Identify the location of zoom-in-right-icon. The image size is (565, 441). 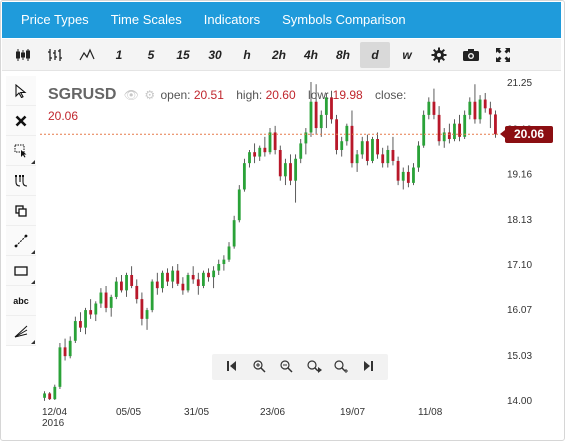
(314, 367).